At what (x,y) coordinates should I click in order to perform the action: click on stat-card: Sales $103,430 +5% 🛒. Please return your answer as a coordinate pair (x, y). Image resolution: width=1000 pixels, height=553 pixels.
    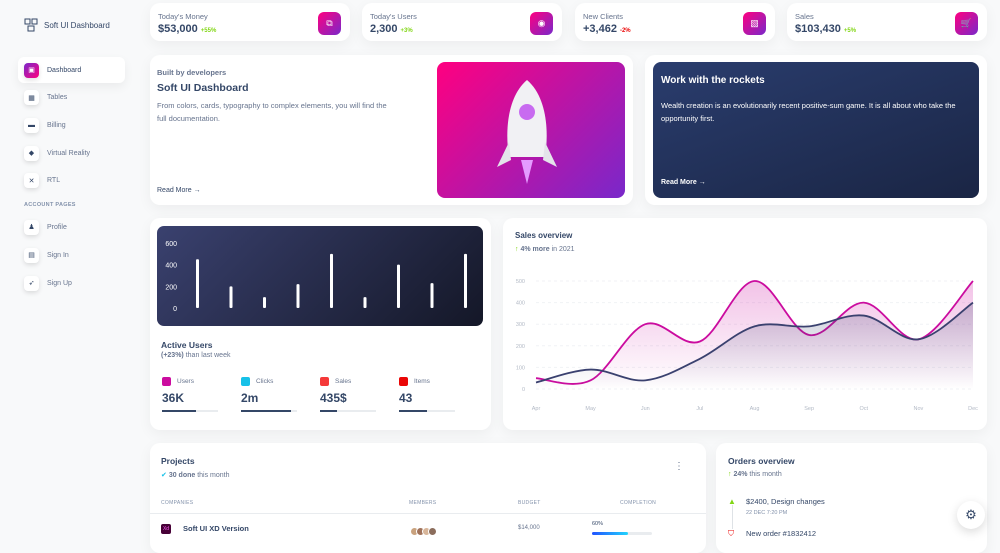
    Looking at the image, I should click on (887, 22).